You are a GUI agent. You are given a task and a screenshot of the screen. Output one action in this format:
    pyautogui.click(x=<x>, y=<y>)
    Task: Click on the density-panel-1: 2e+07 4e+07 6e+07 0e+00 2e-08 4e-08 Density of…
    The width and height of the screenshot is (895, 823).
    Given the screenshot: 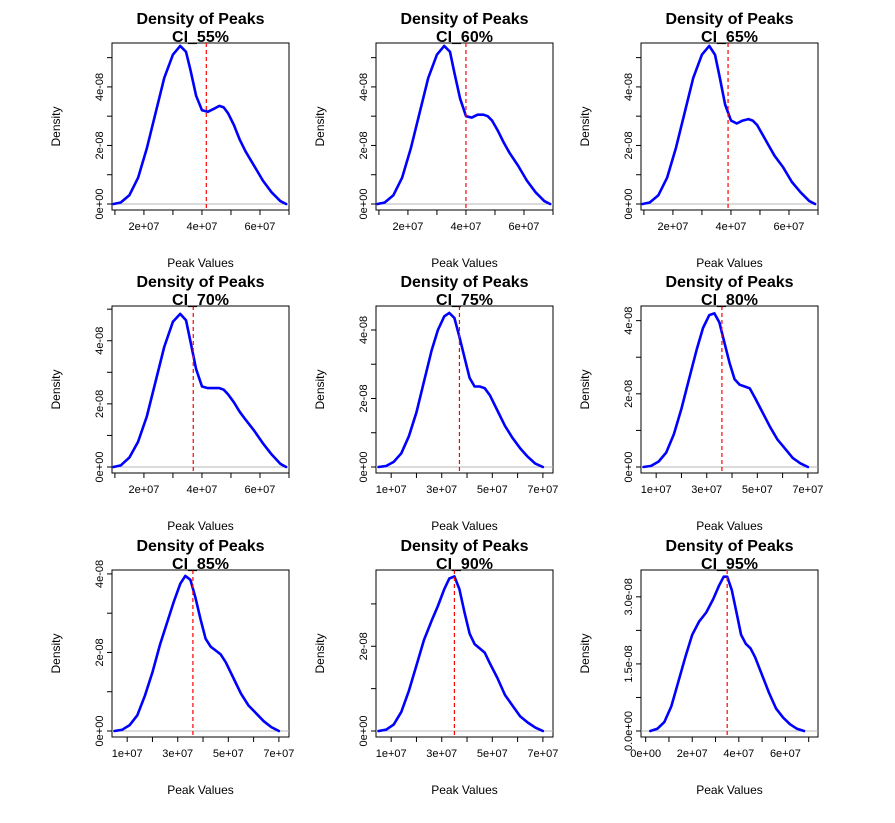 What is the action you would take?
    pyautogui.click(x=169, y=140)
    